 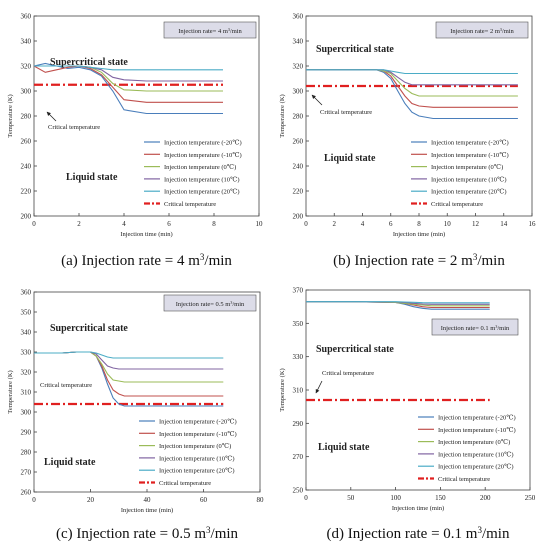 I want to click on x-tick-label: 16, so click(x=533, y=224).